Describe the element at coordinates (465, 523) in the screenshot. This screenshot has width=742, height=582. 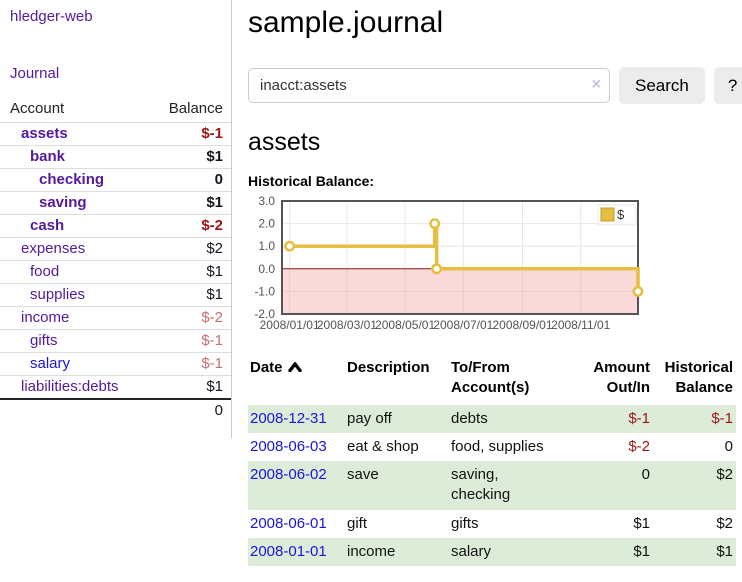
I see `transaction-accounts: gifts` at that location.